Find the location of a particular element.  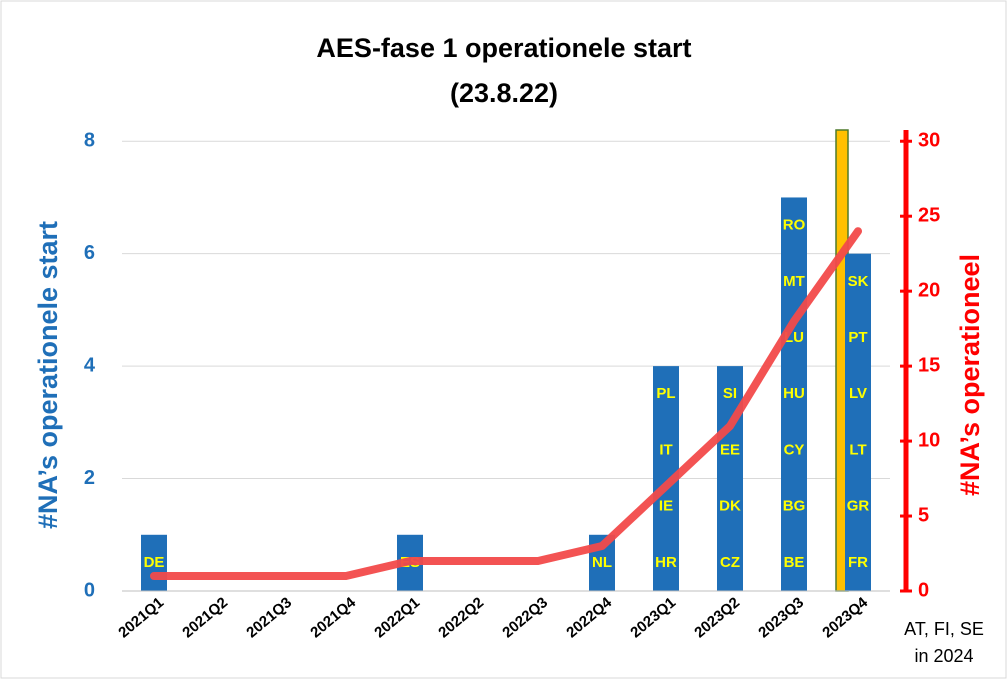

y2-tick-label: 25 is located at coordinates (929, 215).